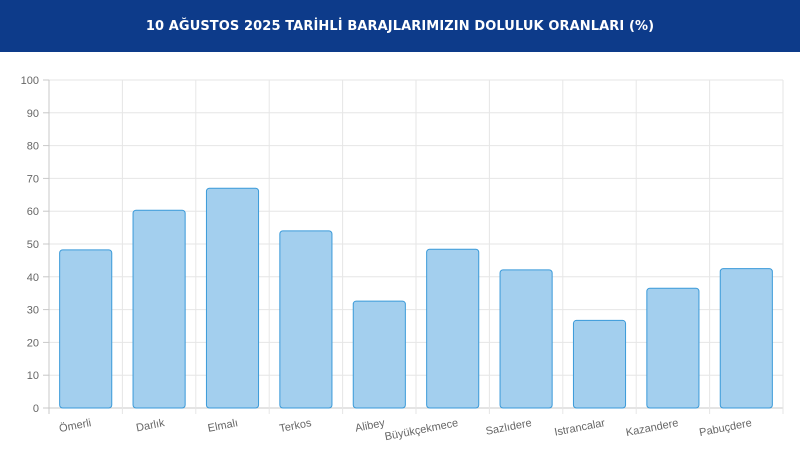 This screenshot has height=462, width=800. Describe the element at coordinates (295, 426) in the screenshot. I see `x-category-label: Terkos` at that location.